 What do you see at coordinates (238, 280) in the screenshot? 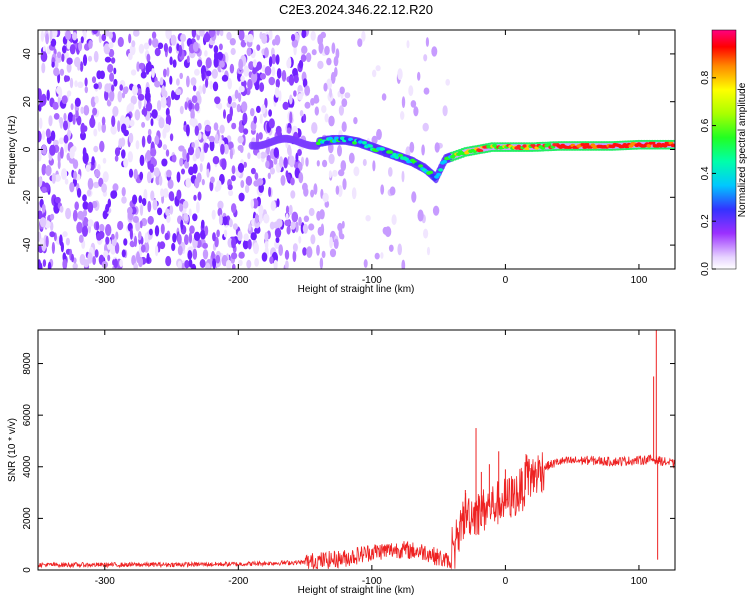
I see `spectrogram-x-tick-label: -200` at bounding box center [238, 280].